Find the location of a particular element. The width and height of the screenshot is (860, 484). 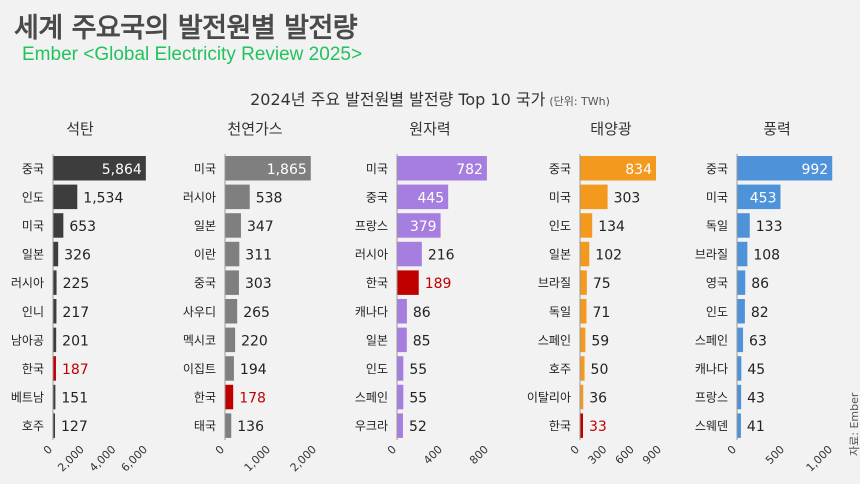

tick-label: 6,000 is located at coordinates (134, 458).